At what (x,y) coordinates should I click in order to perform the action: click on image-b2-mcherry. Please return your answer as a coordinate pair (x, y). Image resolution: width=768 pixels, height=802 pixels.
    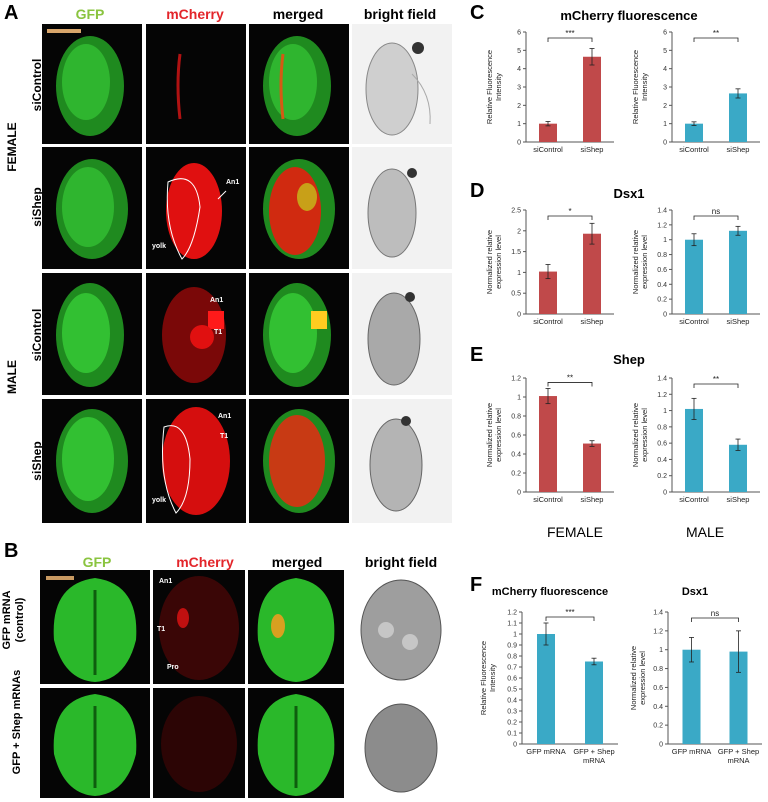
    Looking at the image, I should click on (199, 743).